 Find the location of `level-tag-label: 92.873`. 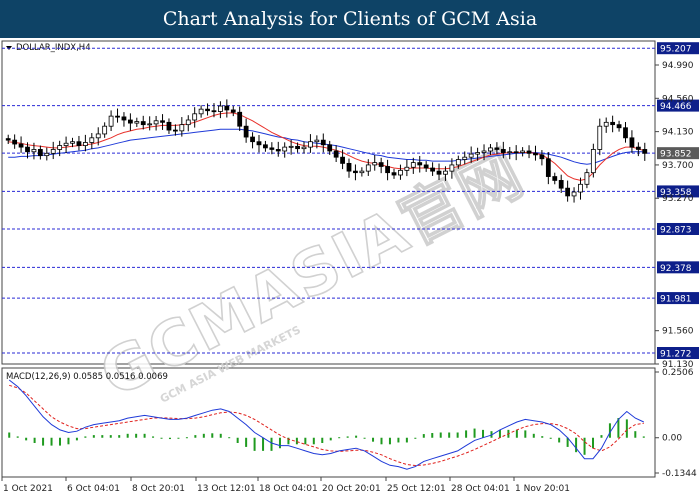

level-tag-label: 92.873 is located at coordinates (676, 230).